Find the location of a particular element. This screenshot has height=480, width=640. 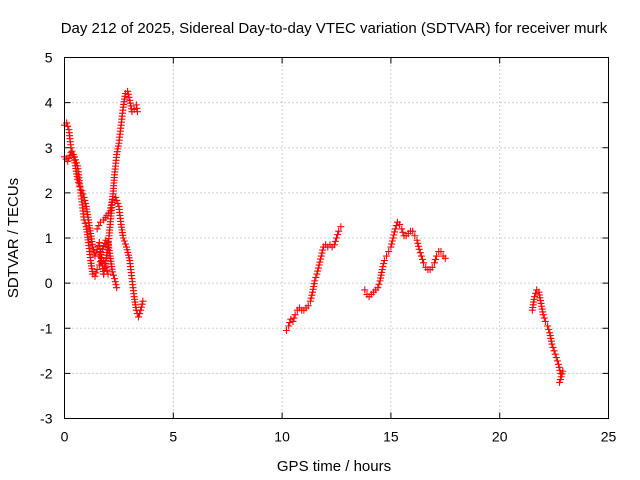

x-tick-label: 5 is located at coordinates (173, 437).